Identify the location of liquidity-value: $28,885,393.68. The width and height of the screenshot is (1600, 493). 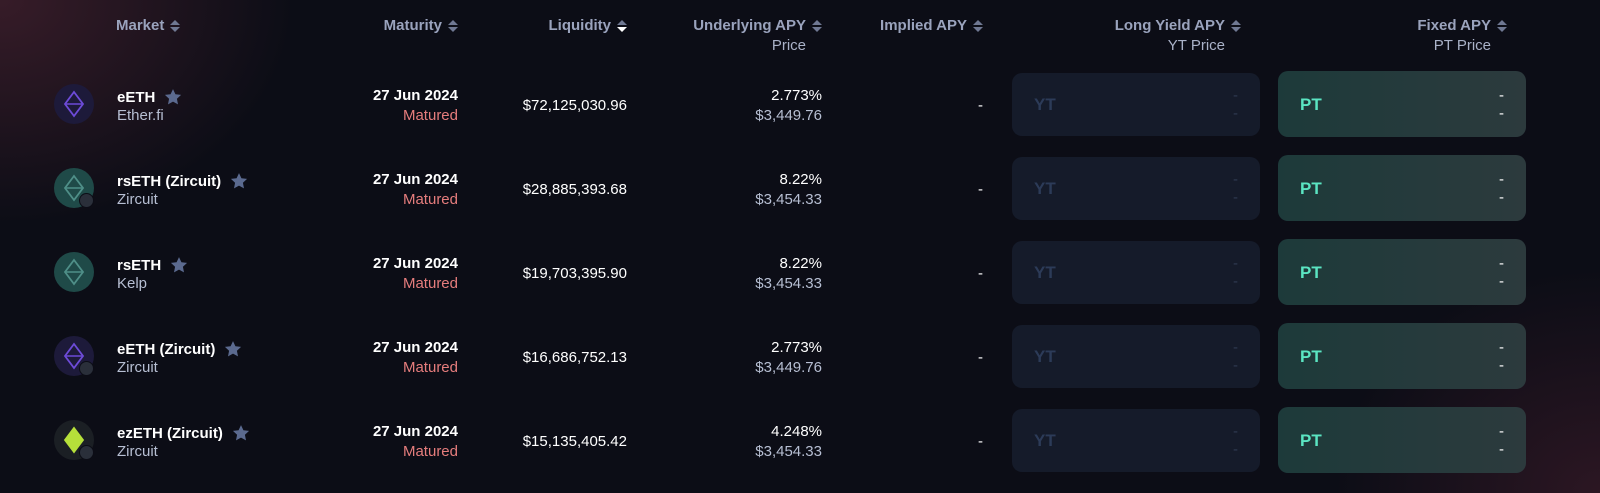
(574, 189).